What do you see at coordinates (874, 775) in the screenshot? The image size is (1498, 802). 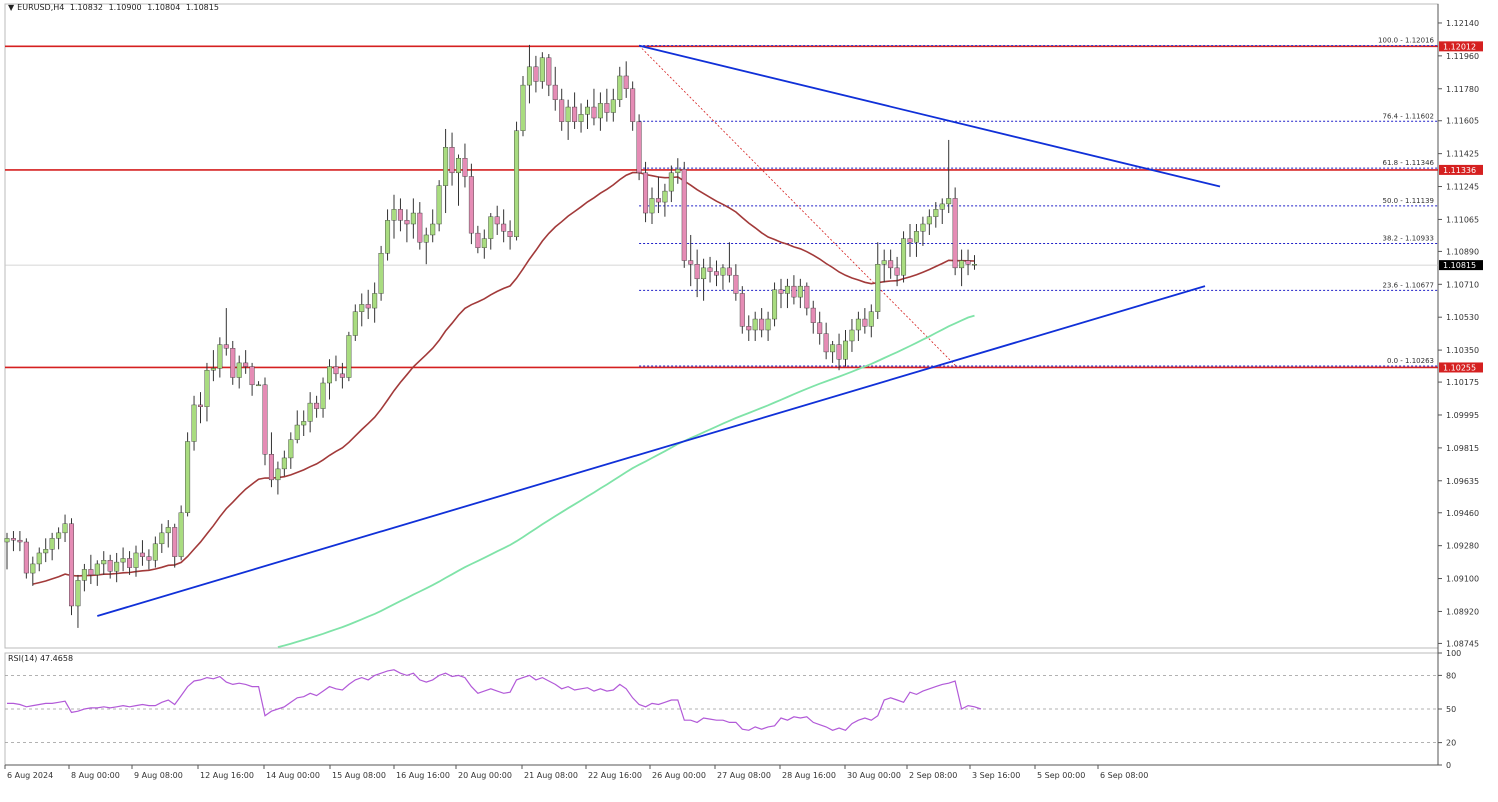 I see `x-tick-label: 30 Aug 00:00` at bounding box center [874, 775].